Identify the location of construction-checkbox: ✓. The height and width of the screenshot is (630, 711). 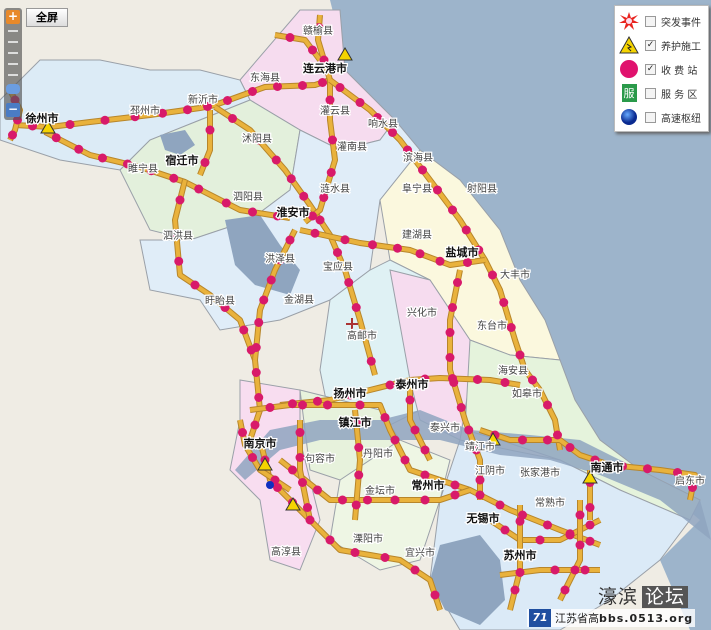
(650, 45).